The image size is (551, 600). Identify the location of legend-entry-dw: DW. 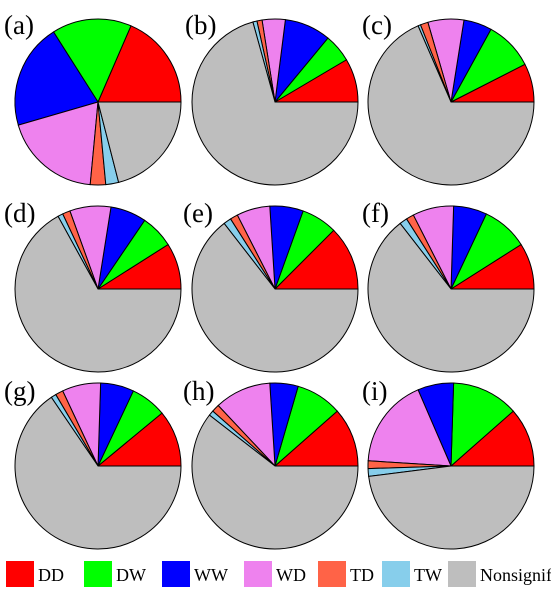
(115, 574).